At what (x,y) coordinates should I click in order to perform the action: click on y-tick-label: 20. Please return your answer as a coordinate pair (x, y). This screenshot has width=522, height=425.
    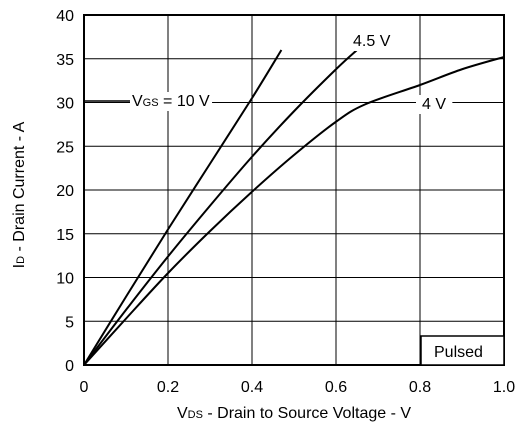
    Looking at the image, I should click on (65, 191).